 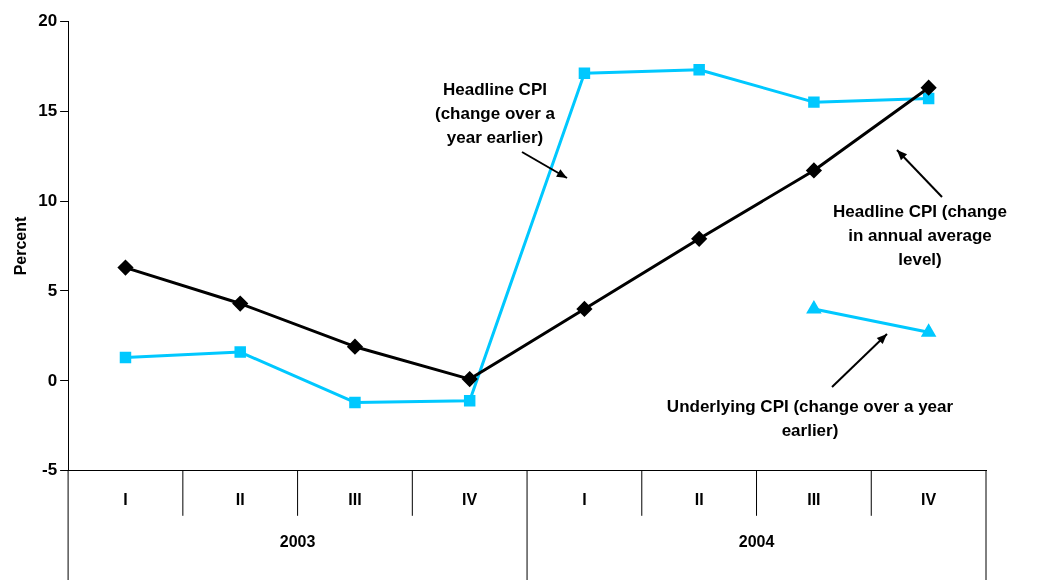 I want to click on text: 2003, so click(x=297, y=542).